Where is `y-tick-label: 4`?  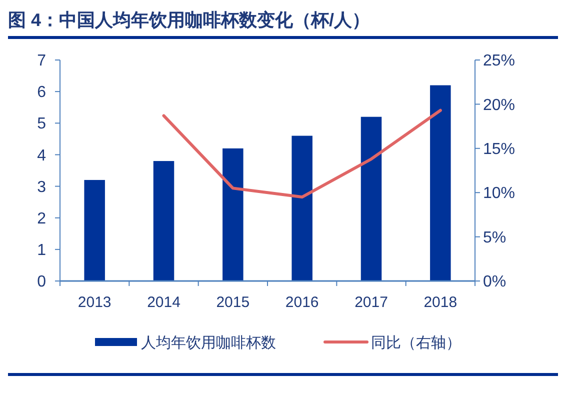
y-tick-label: 4 is located at coordinates (41, 155).